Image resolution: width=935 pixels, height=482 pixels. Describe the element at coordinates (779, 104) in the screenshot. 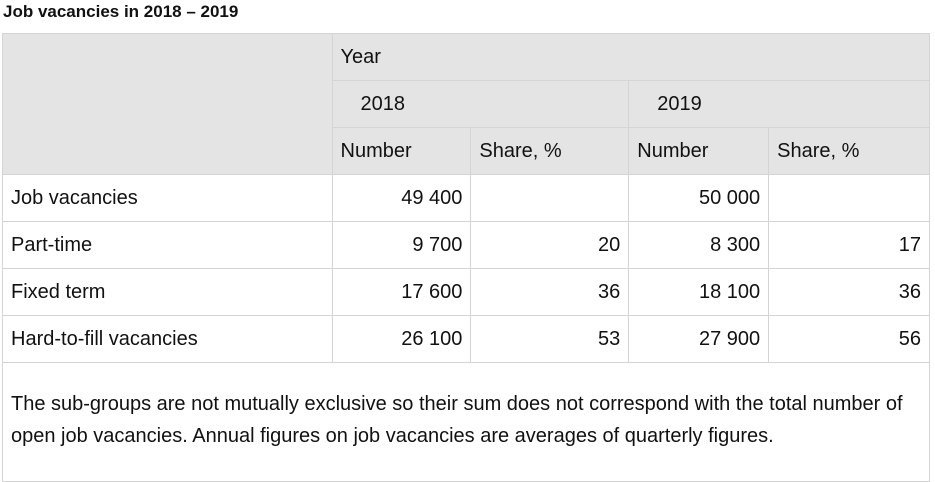

I see `header-2019: 2019` at that location.